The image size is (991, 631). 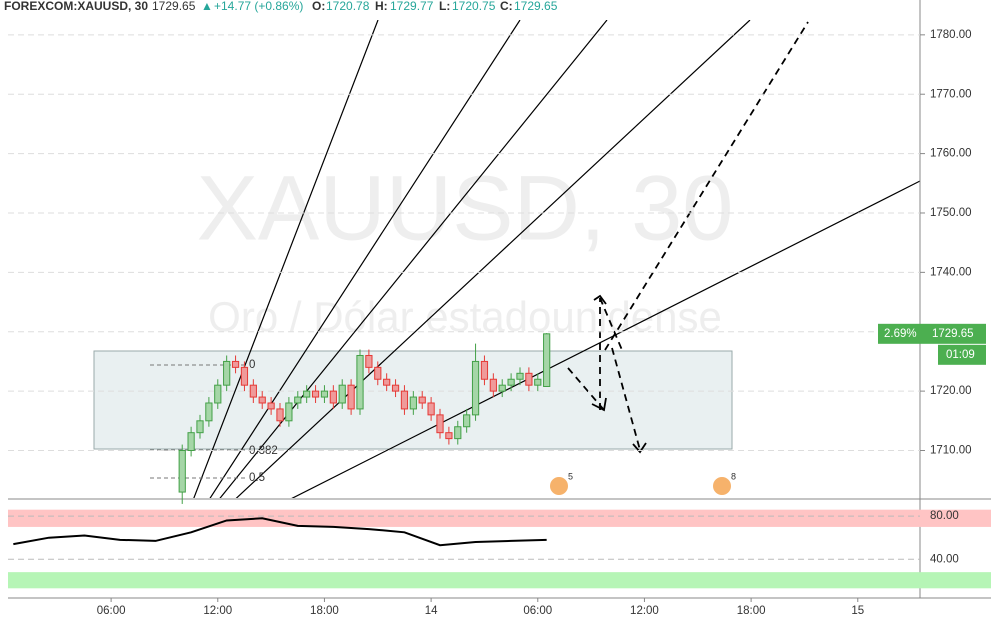 I want to click on x-tick-label: 14, so click(x=431, y=611).